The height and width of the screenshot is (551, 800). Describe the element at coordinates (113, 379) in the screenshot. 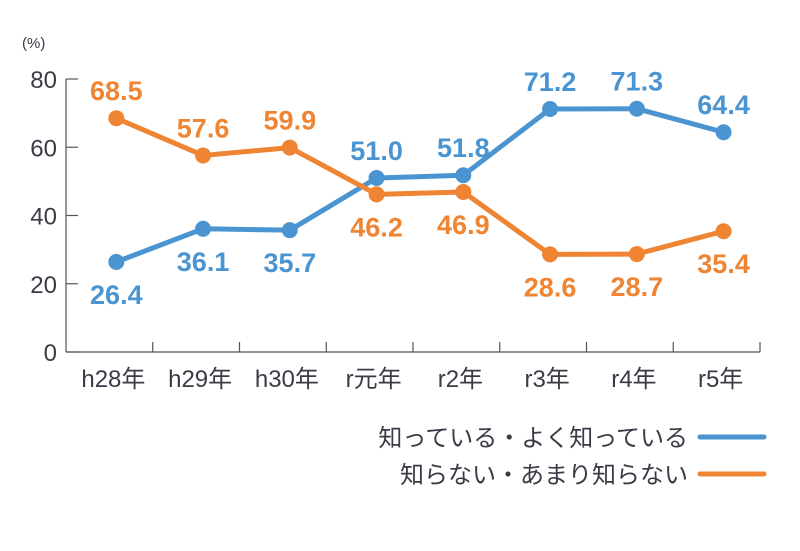

I see `x-tick-label: h28年` at that location.